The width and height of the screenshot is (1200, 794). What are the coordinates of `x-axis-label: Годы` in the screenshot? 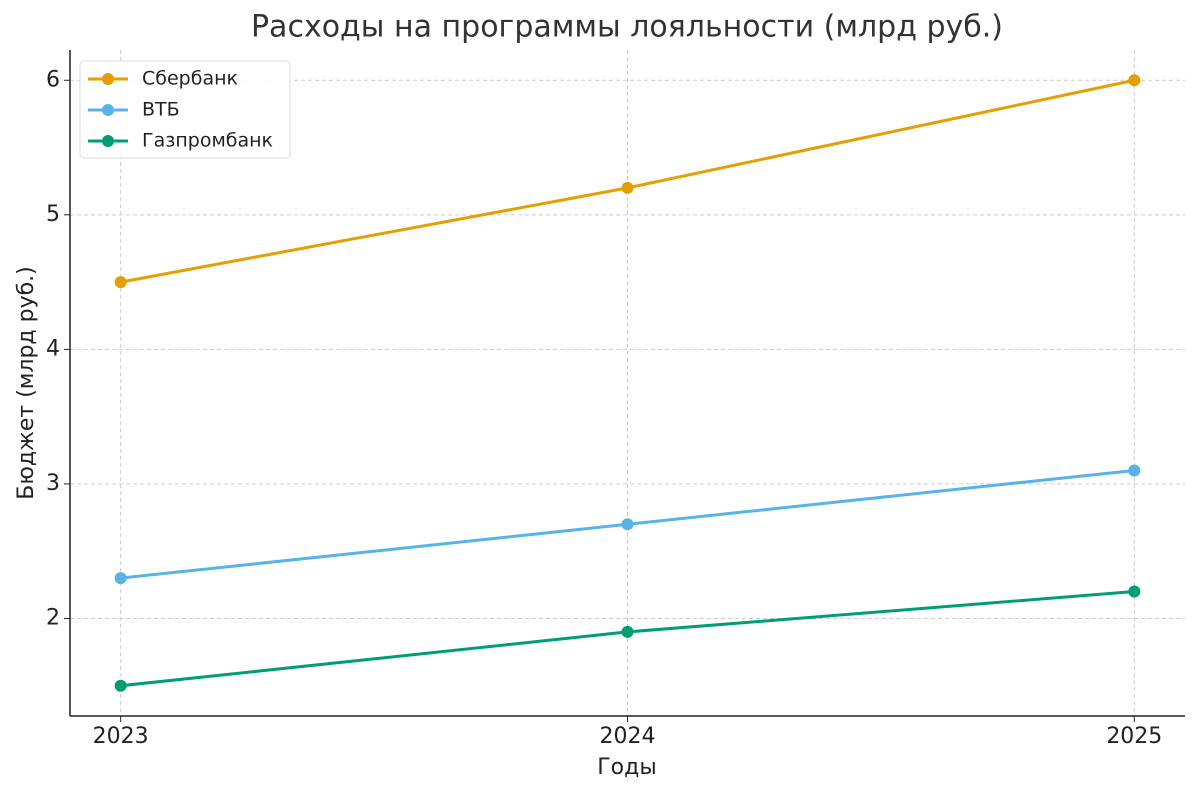 It's located at (626, 767).